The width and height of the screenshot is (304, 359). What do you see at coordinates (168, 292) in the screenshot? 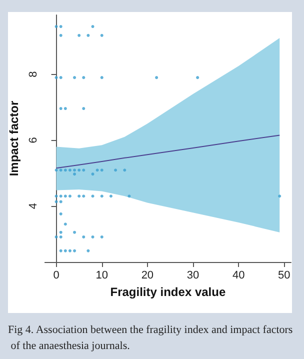
I see `x-axis-title: Fragility index value` at bounding box center [168, 292].